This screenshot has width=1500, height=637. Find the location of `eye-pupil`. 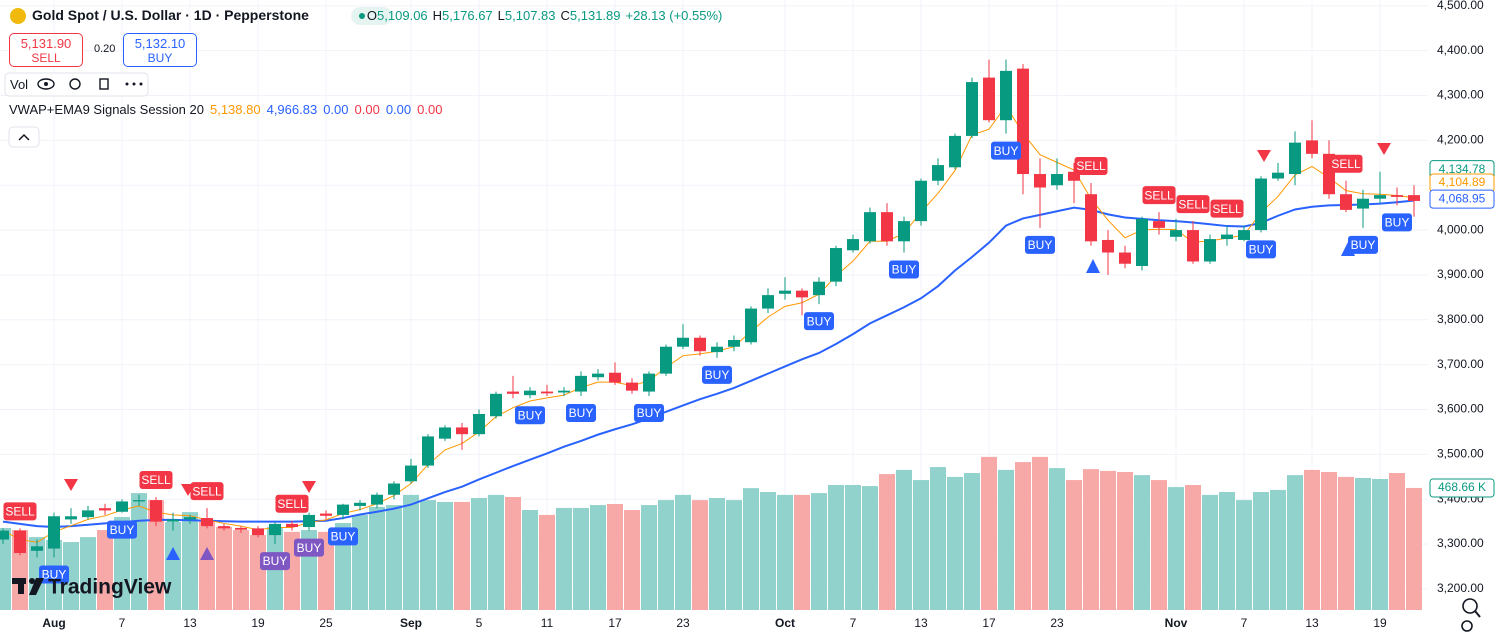

eye-pupil is located at coordinates (46, 84).